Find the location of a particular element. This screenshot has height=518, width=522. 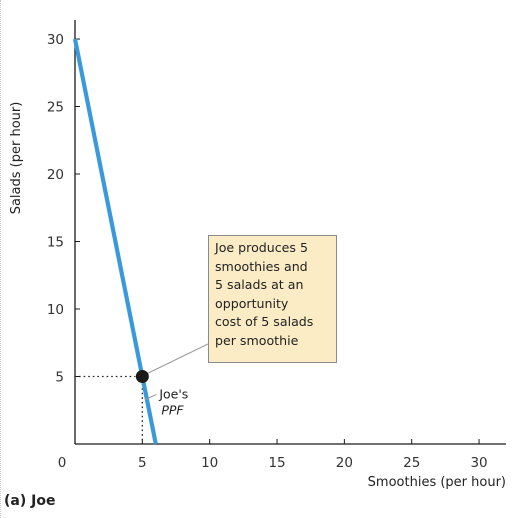

callout-leader-line is located at coordinates (178, 358).